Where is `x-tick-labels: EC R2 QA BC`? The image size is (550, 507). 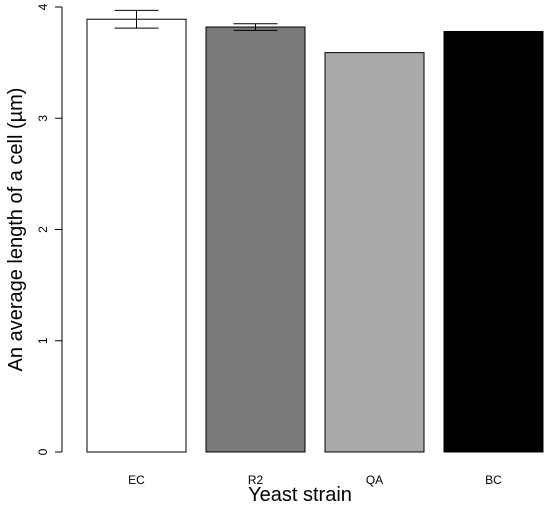 x-tick-labels: EC R2 QA BC is located at coordinates (315, 480).